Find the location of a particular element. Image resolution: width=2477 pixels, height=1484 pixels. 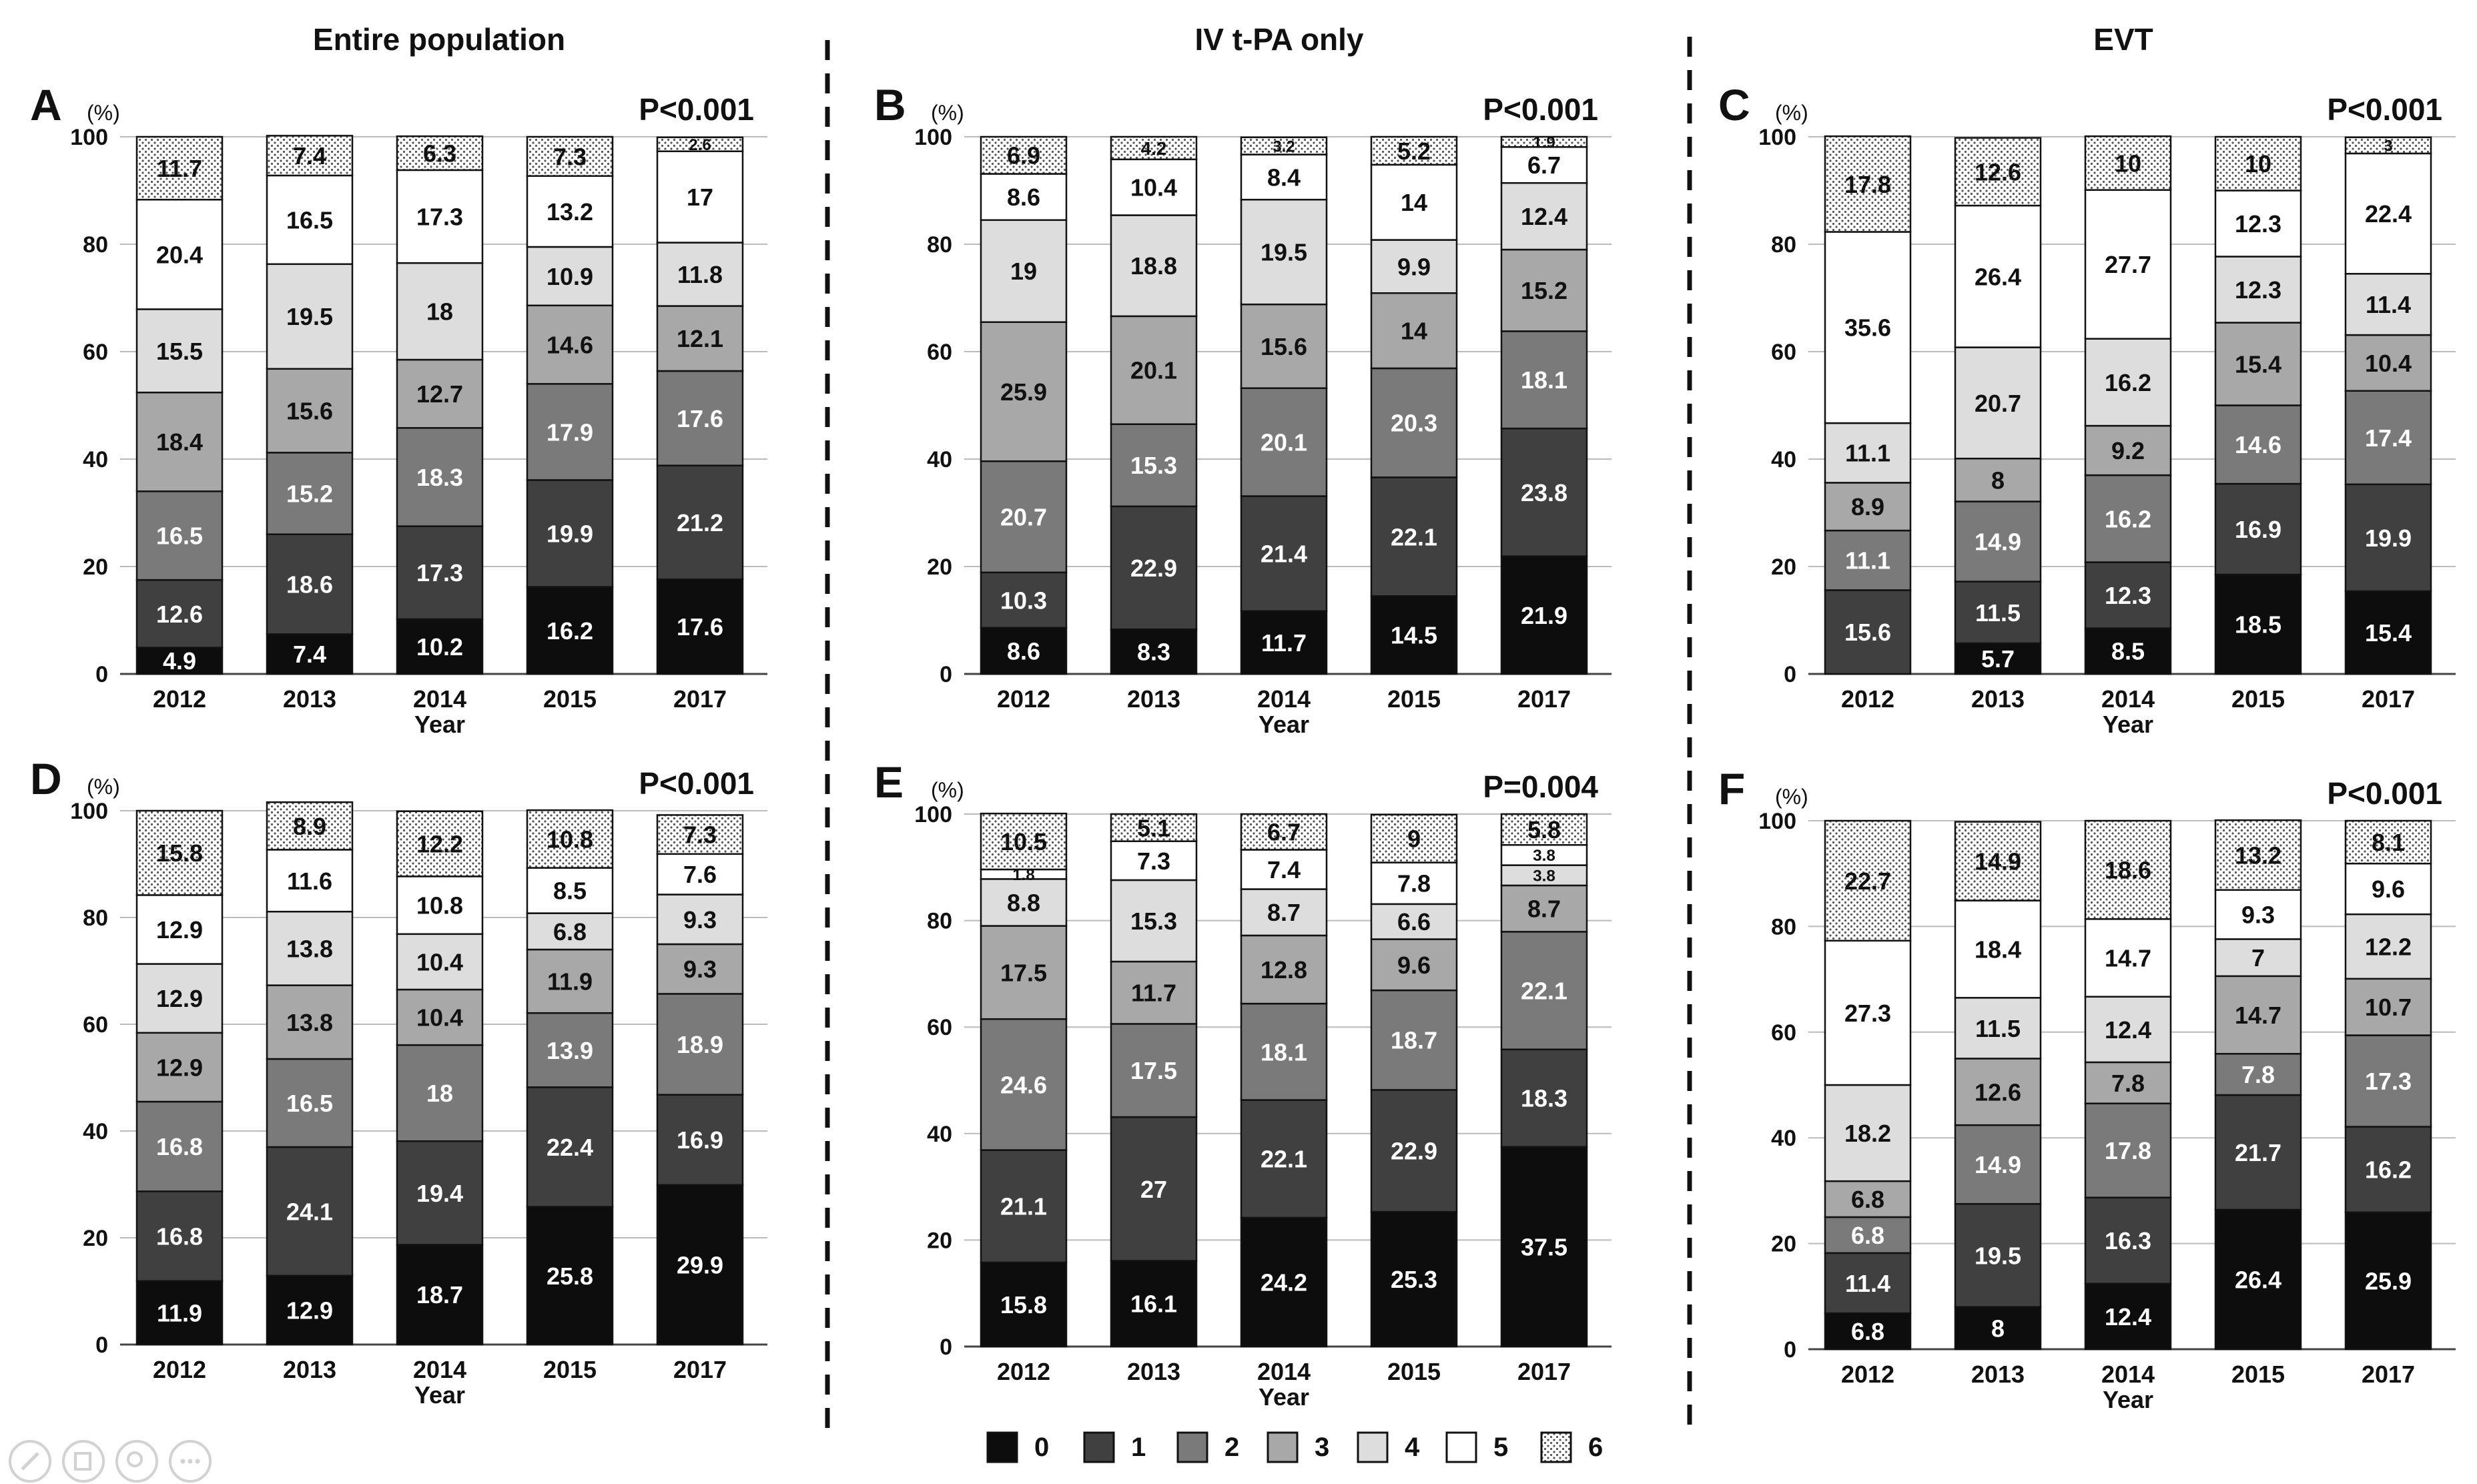

data-label: 27.7 is located at coordinates (2128, 264).